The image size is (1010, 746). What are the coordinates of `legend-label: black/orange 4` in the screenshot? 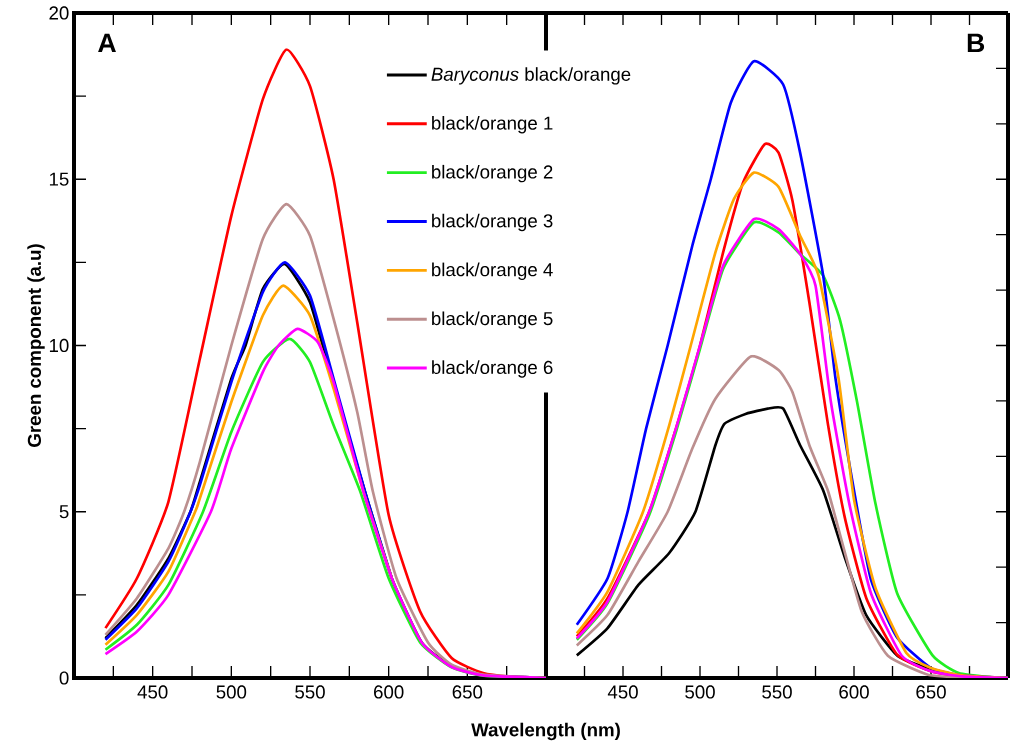 It's located at (492, 271).